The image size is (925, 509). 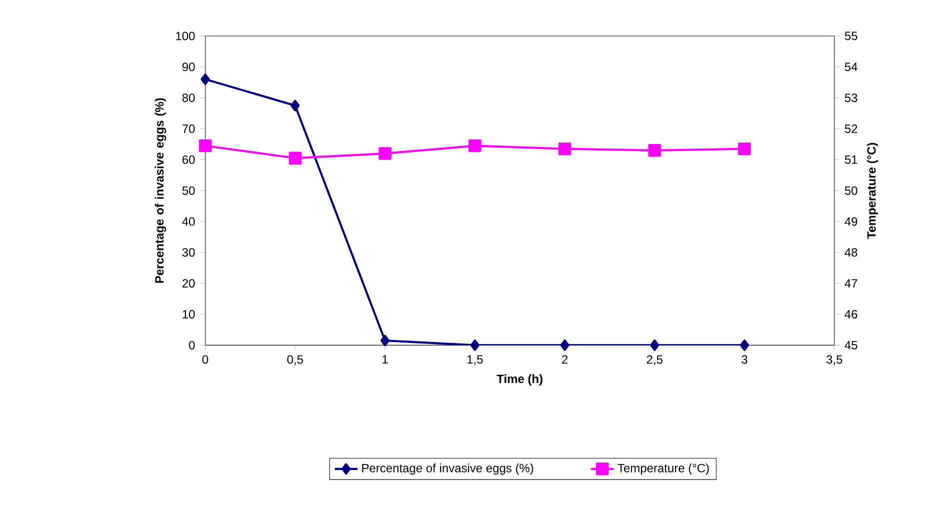 I want to click on y2-axis-title: Temperature (°C), so click(x=872, y=190).